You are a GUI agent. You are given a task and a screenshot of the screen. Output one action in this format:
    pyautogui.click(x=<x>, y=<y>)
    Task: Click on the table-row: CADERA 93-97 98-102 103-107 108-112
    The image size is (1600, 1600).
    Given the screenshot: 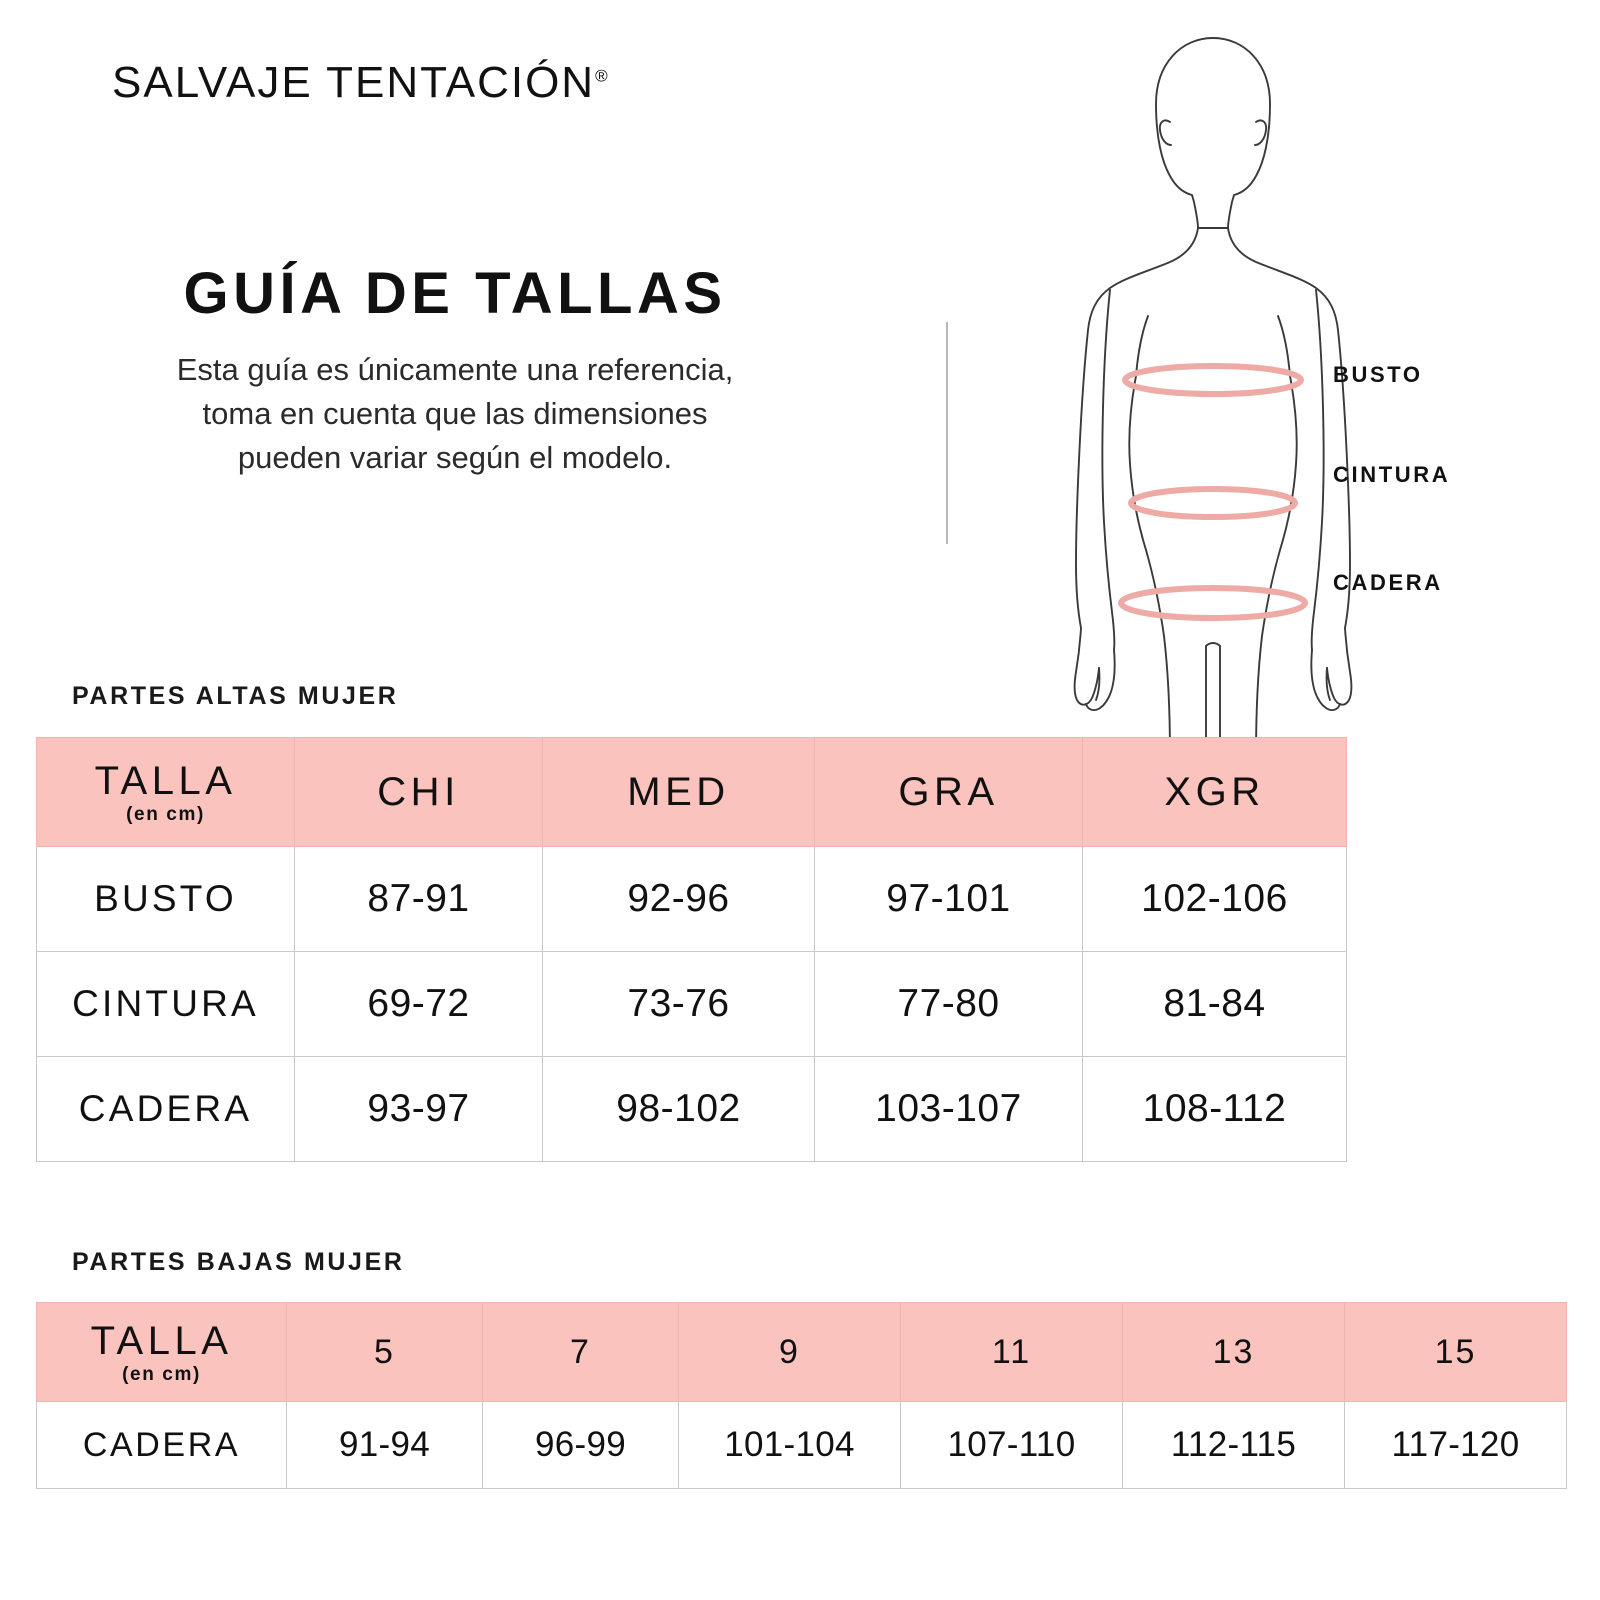 What is the action you would take?
    pyautogui.click(x=691, y=1109)
    